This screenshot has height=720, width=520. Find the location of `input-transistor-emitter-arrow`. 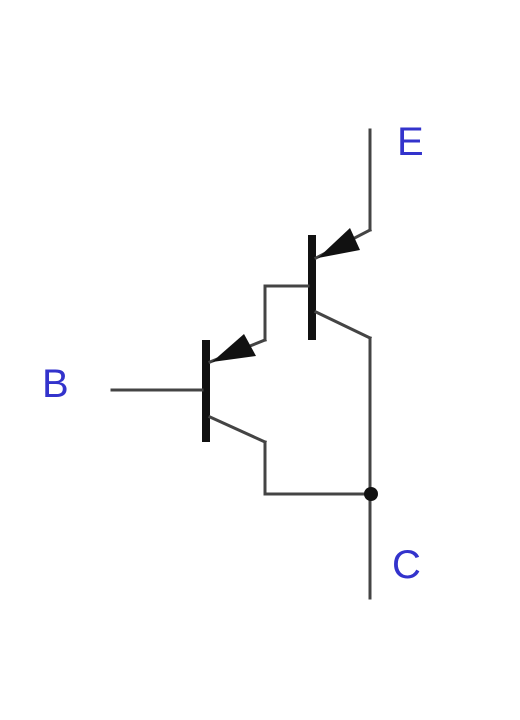

input-transistor-emitter-arrow is located at coordinates (234, 348).